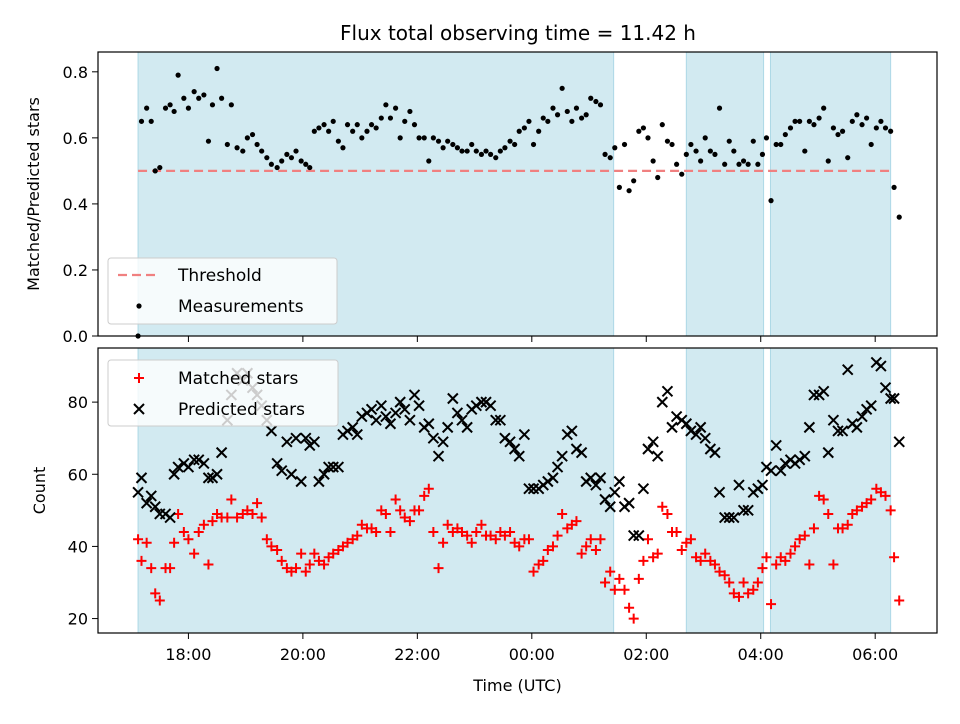 This screenshot has width=960, height=724. Describe the element at coordinates (139, 378) in the screenshot. I see `legend-plus-marker` at that location.